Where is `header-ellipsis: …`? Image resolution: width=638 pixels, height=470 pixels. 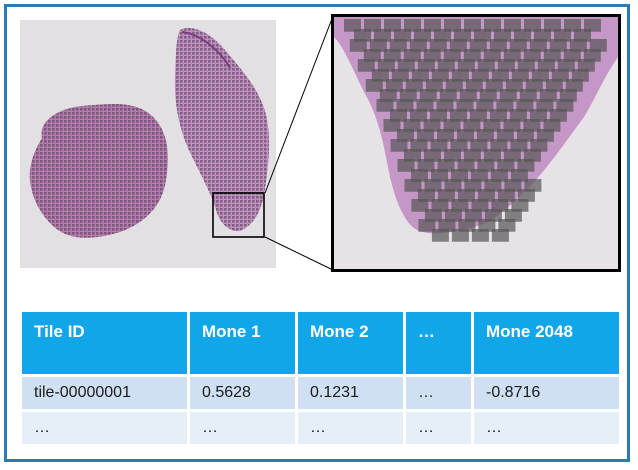 header-ellipsis: … is located at coordinates (438, 343).